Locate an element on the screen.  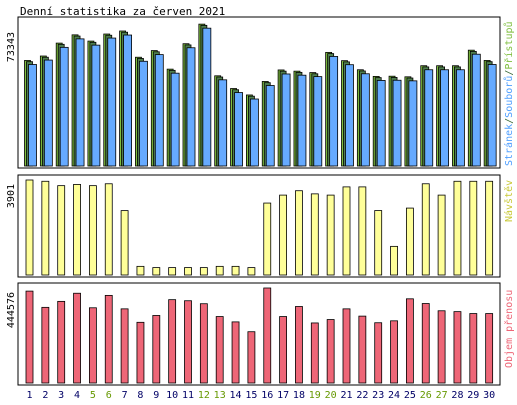
x-tick-label-day-5: 5 is located at coordinates (93, 395).